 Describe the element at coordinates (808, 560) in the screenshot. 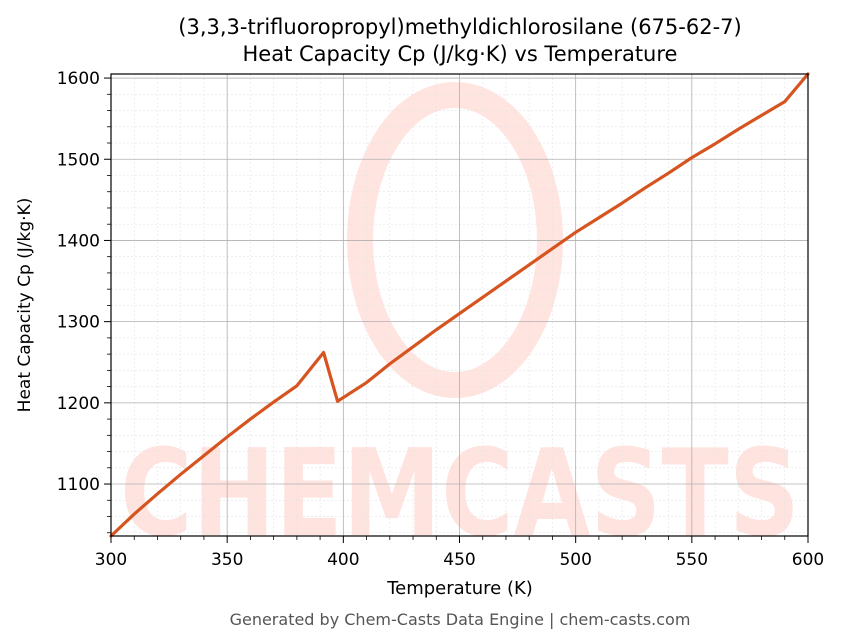

I see `x-tick-label: 600` at that location.